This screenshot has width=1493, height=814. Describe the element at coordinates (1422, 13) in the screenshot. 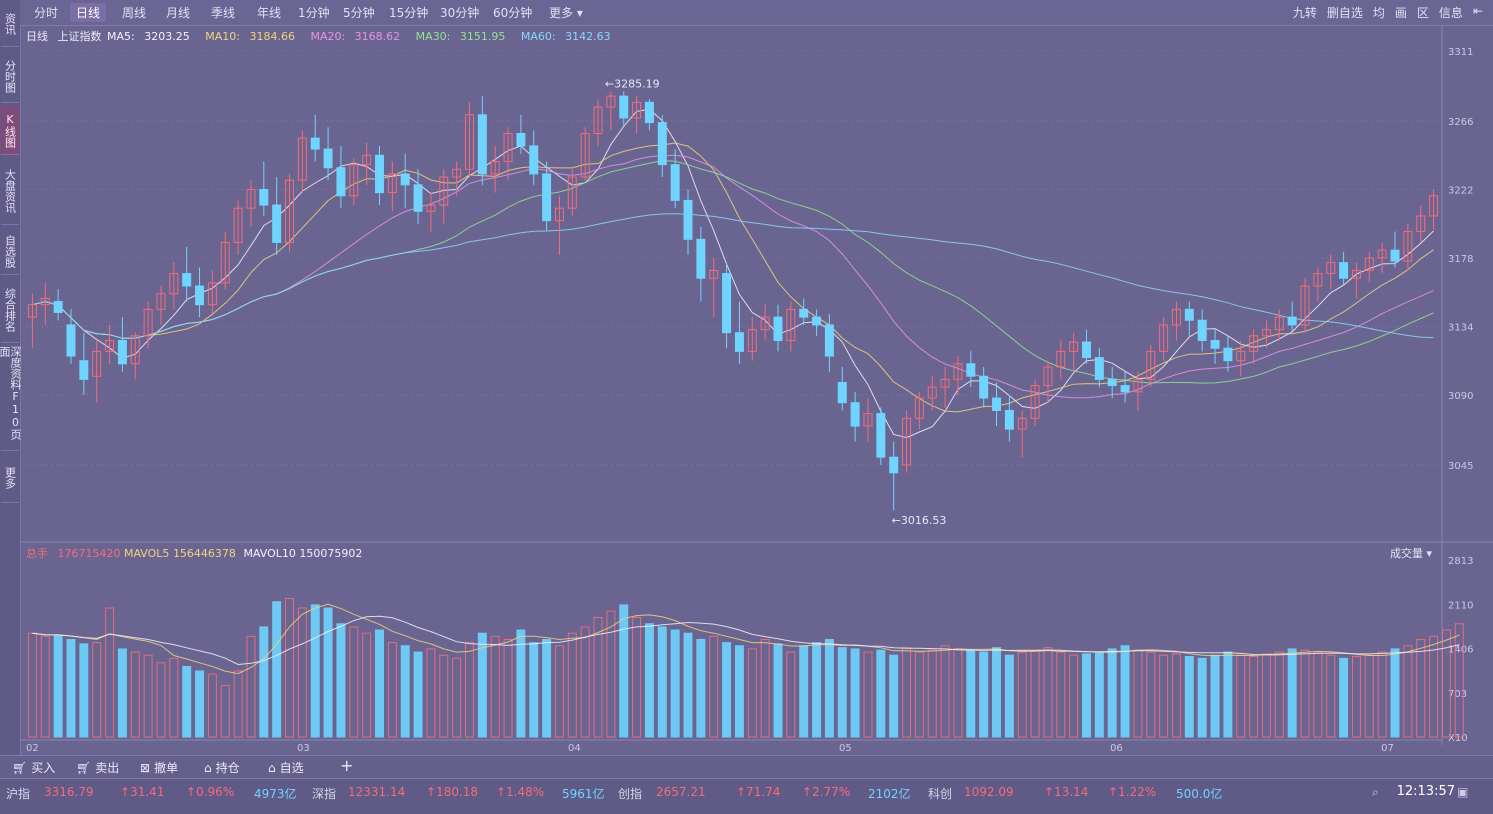

I see `tool-range: 区` at that location.